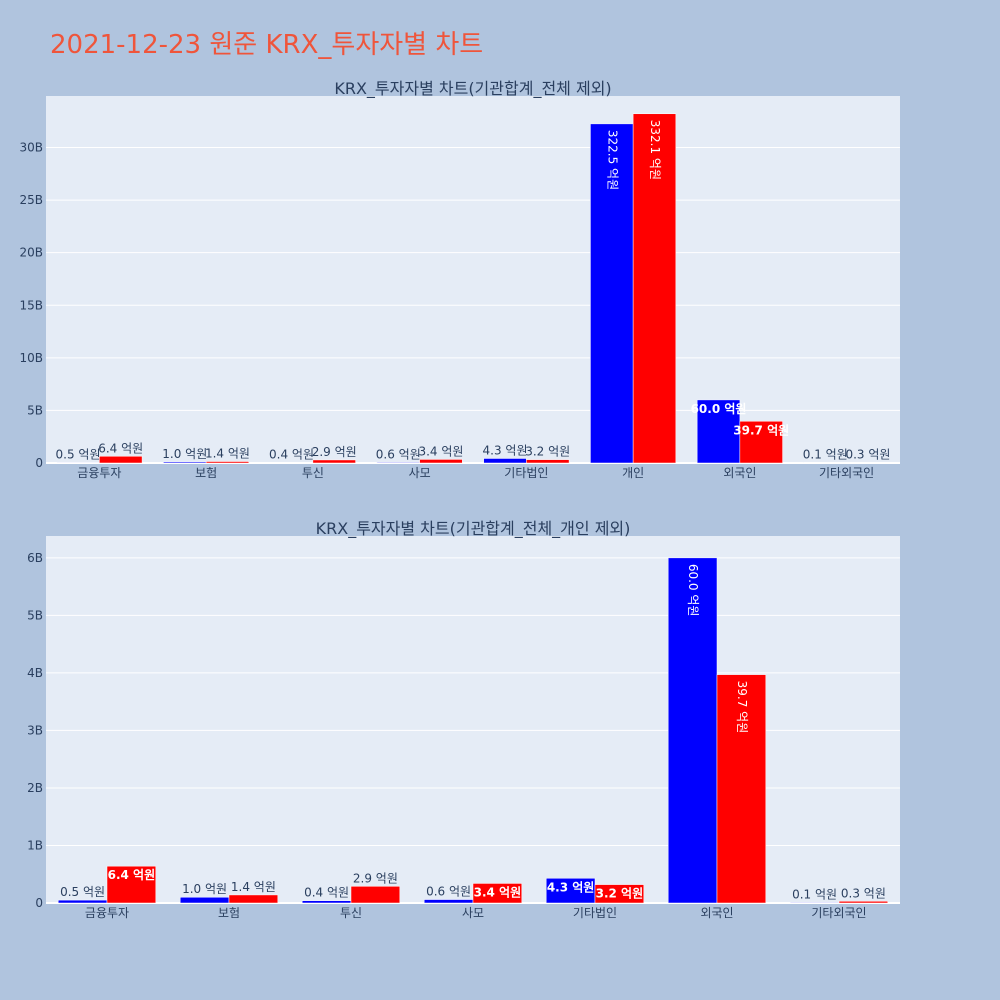  Describe the element at coordinates (31, 358) in the screenshot. I see `y-tick-label: 10B` at that location.